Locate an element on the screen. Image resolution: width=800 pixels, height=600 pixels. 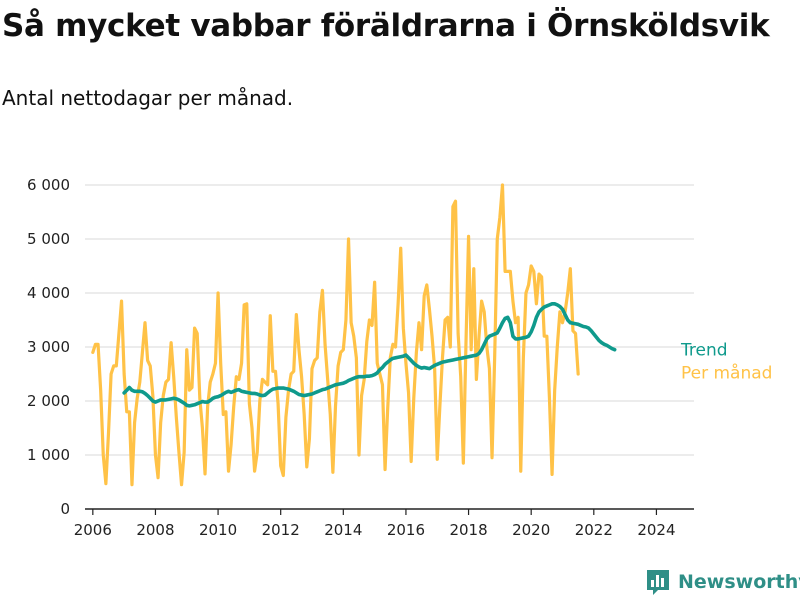
x-tick-label: 2012 is located at coordinates (281, 530).